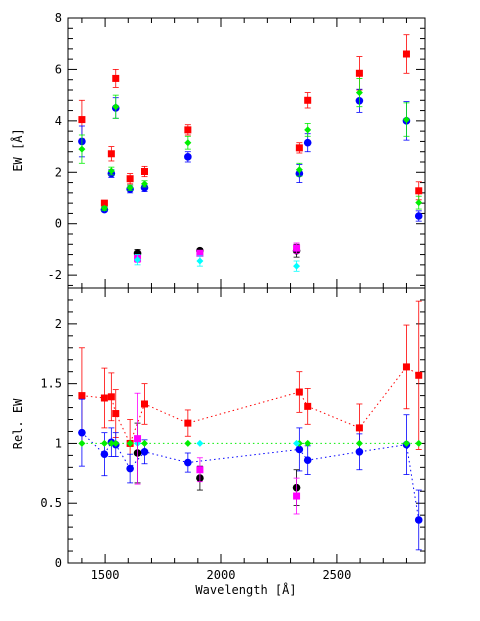 The image size is (480, 621). I want to click on top-y-axis-title: EW [Å], so click(17, 149).